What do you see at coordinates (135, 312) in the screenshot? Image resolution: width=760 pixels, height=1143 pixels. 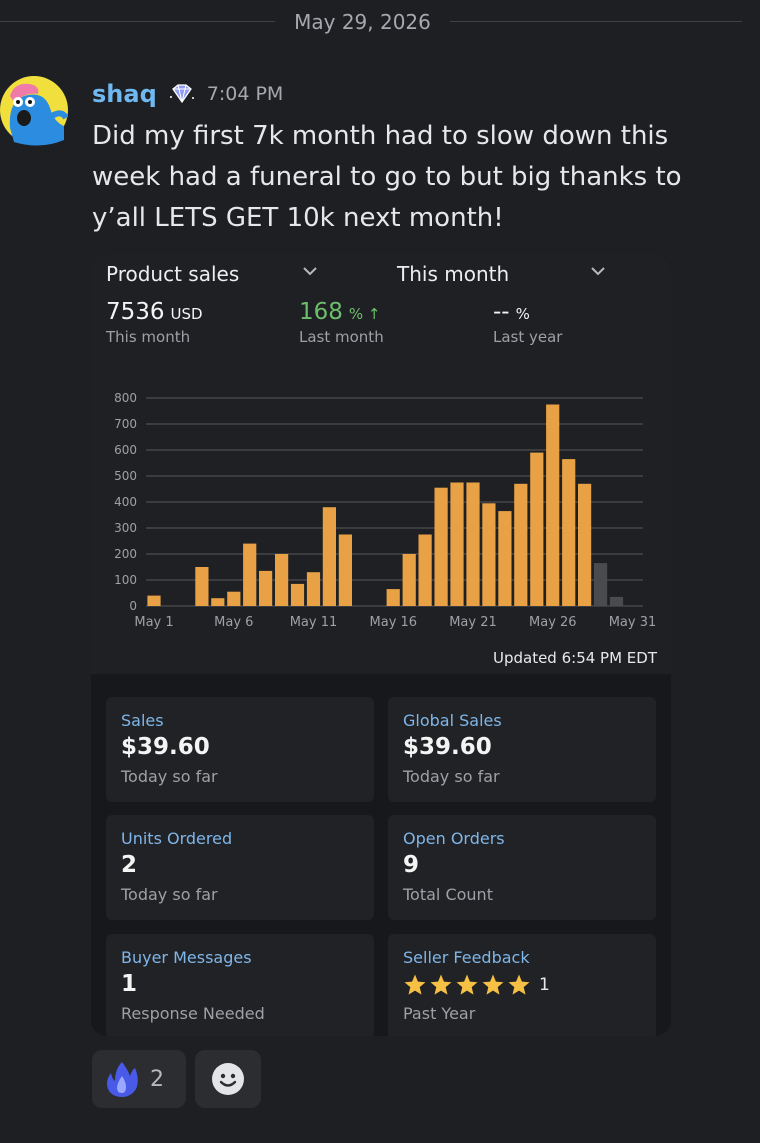 I see `metric-value: 7536` at bounding box center [135, 312].